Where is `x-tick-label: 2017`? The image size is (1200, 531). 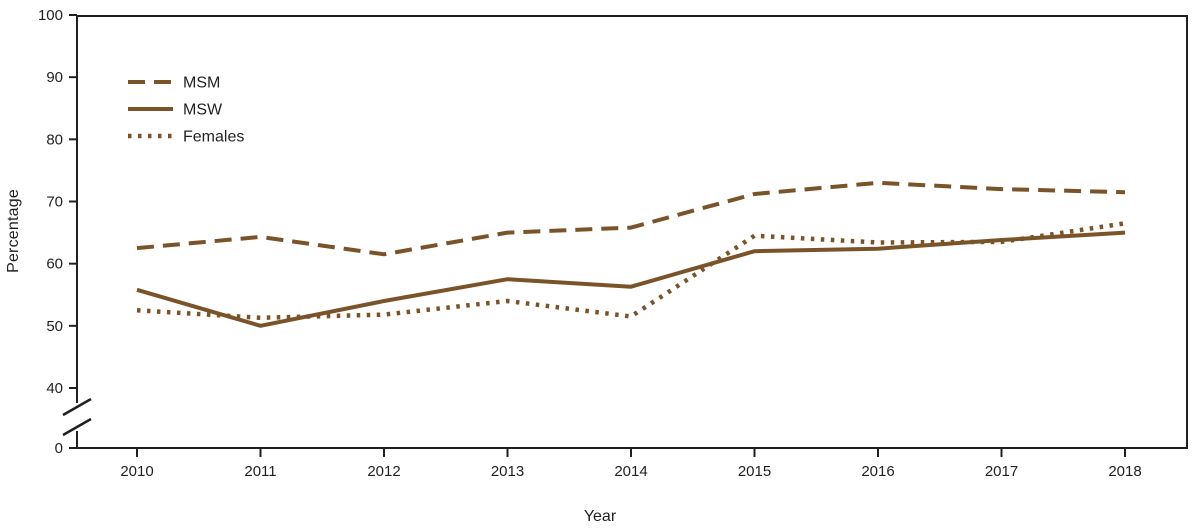
x-tick-label: 2017 is located at coordinates (1001, 471).